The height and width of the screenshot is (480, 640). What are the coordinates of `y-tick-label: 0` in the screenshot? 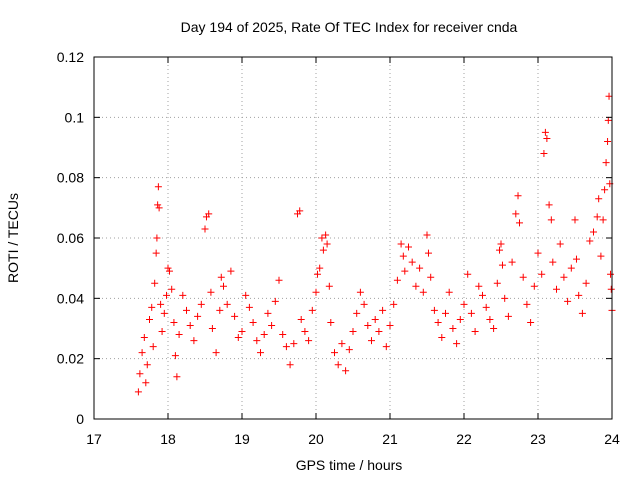 It's located at (80, 419).